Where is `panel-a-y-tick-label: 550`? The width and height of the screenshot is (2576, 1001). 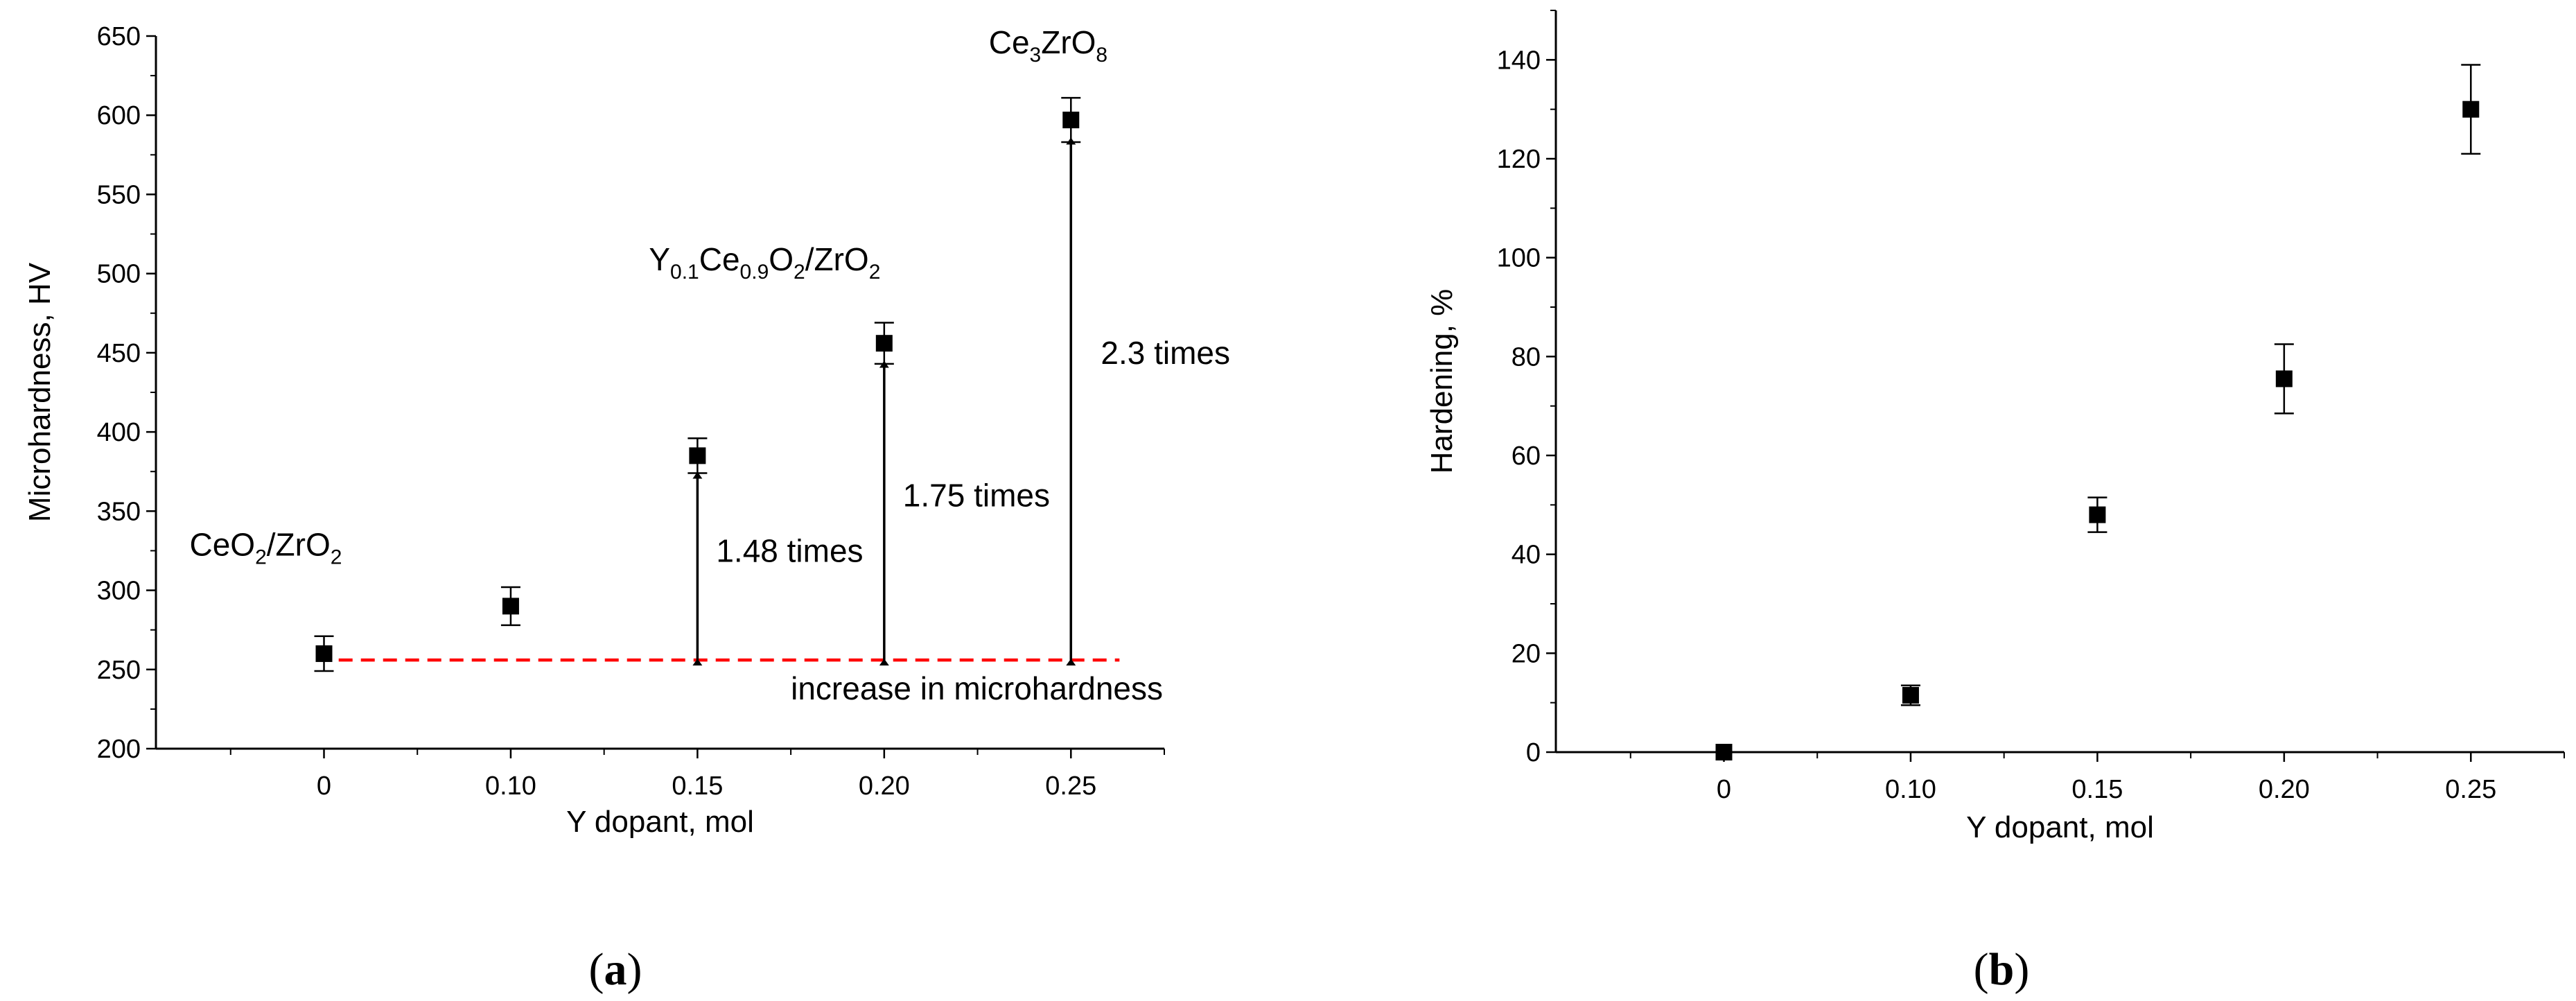 panel-a-y-tick-label: 550 is located at coordinates (119, 194).